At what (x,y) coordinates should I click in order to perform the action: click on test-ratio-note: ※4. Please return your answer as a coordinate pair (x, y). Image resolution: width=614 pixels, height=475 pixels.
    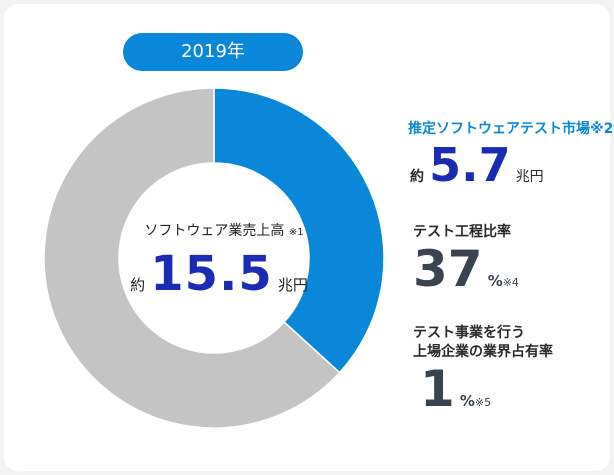
    Looking at the image, I should click on (510, 282).